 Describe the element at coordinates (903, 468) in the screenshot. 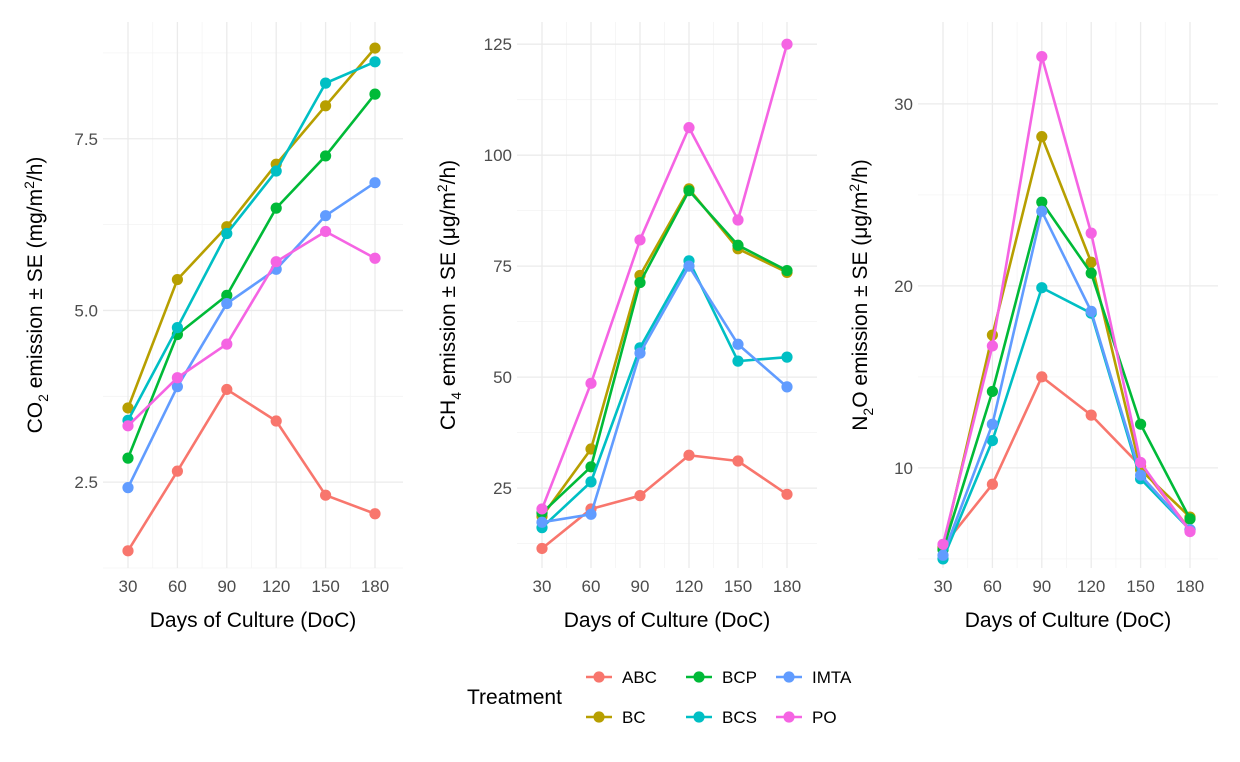

I see `y-tick-label: 10` at that location.